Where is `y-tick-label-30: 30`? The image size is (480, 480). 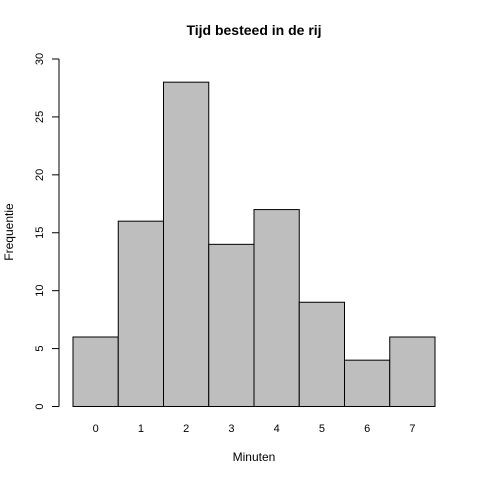 y-tick-label-30: 30 is located at coordinates (40, 59).